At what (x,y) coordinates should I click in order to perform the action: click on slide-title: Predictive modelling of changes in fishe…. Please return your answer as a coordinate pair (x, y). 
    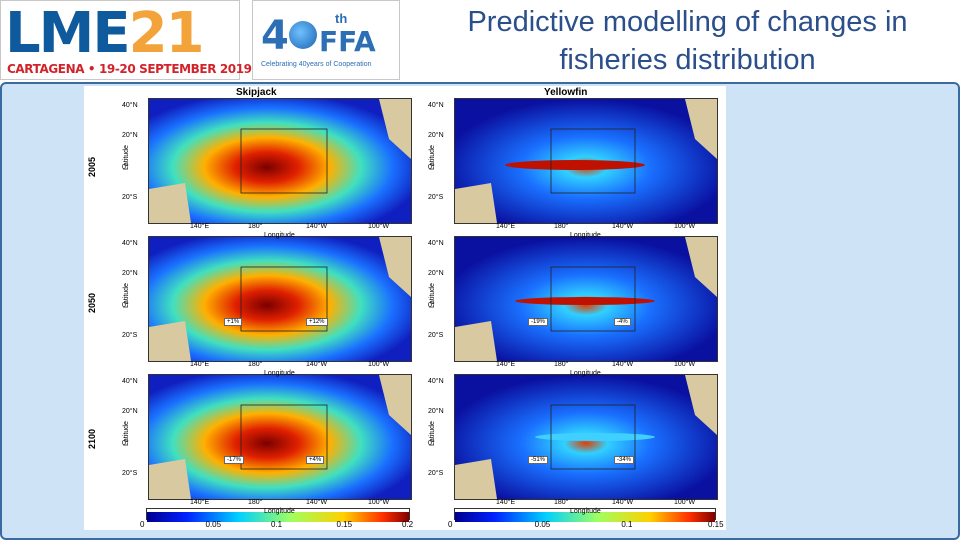
    Looking at the image, I should click on (685, 41).